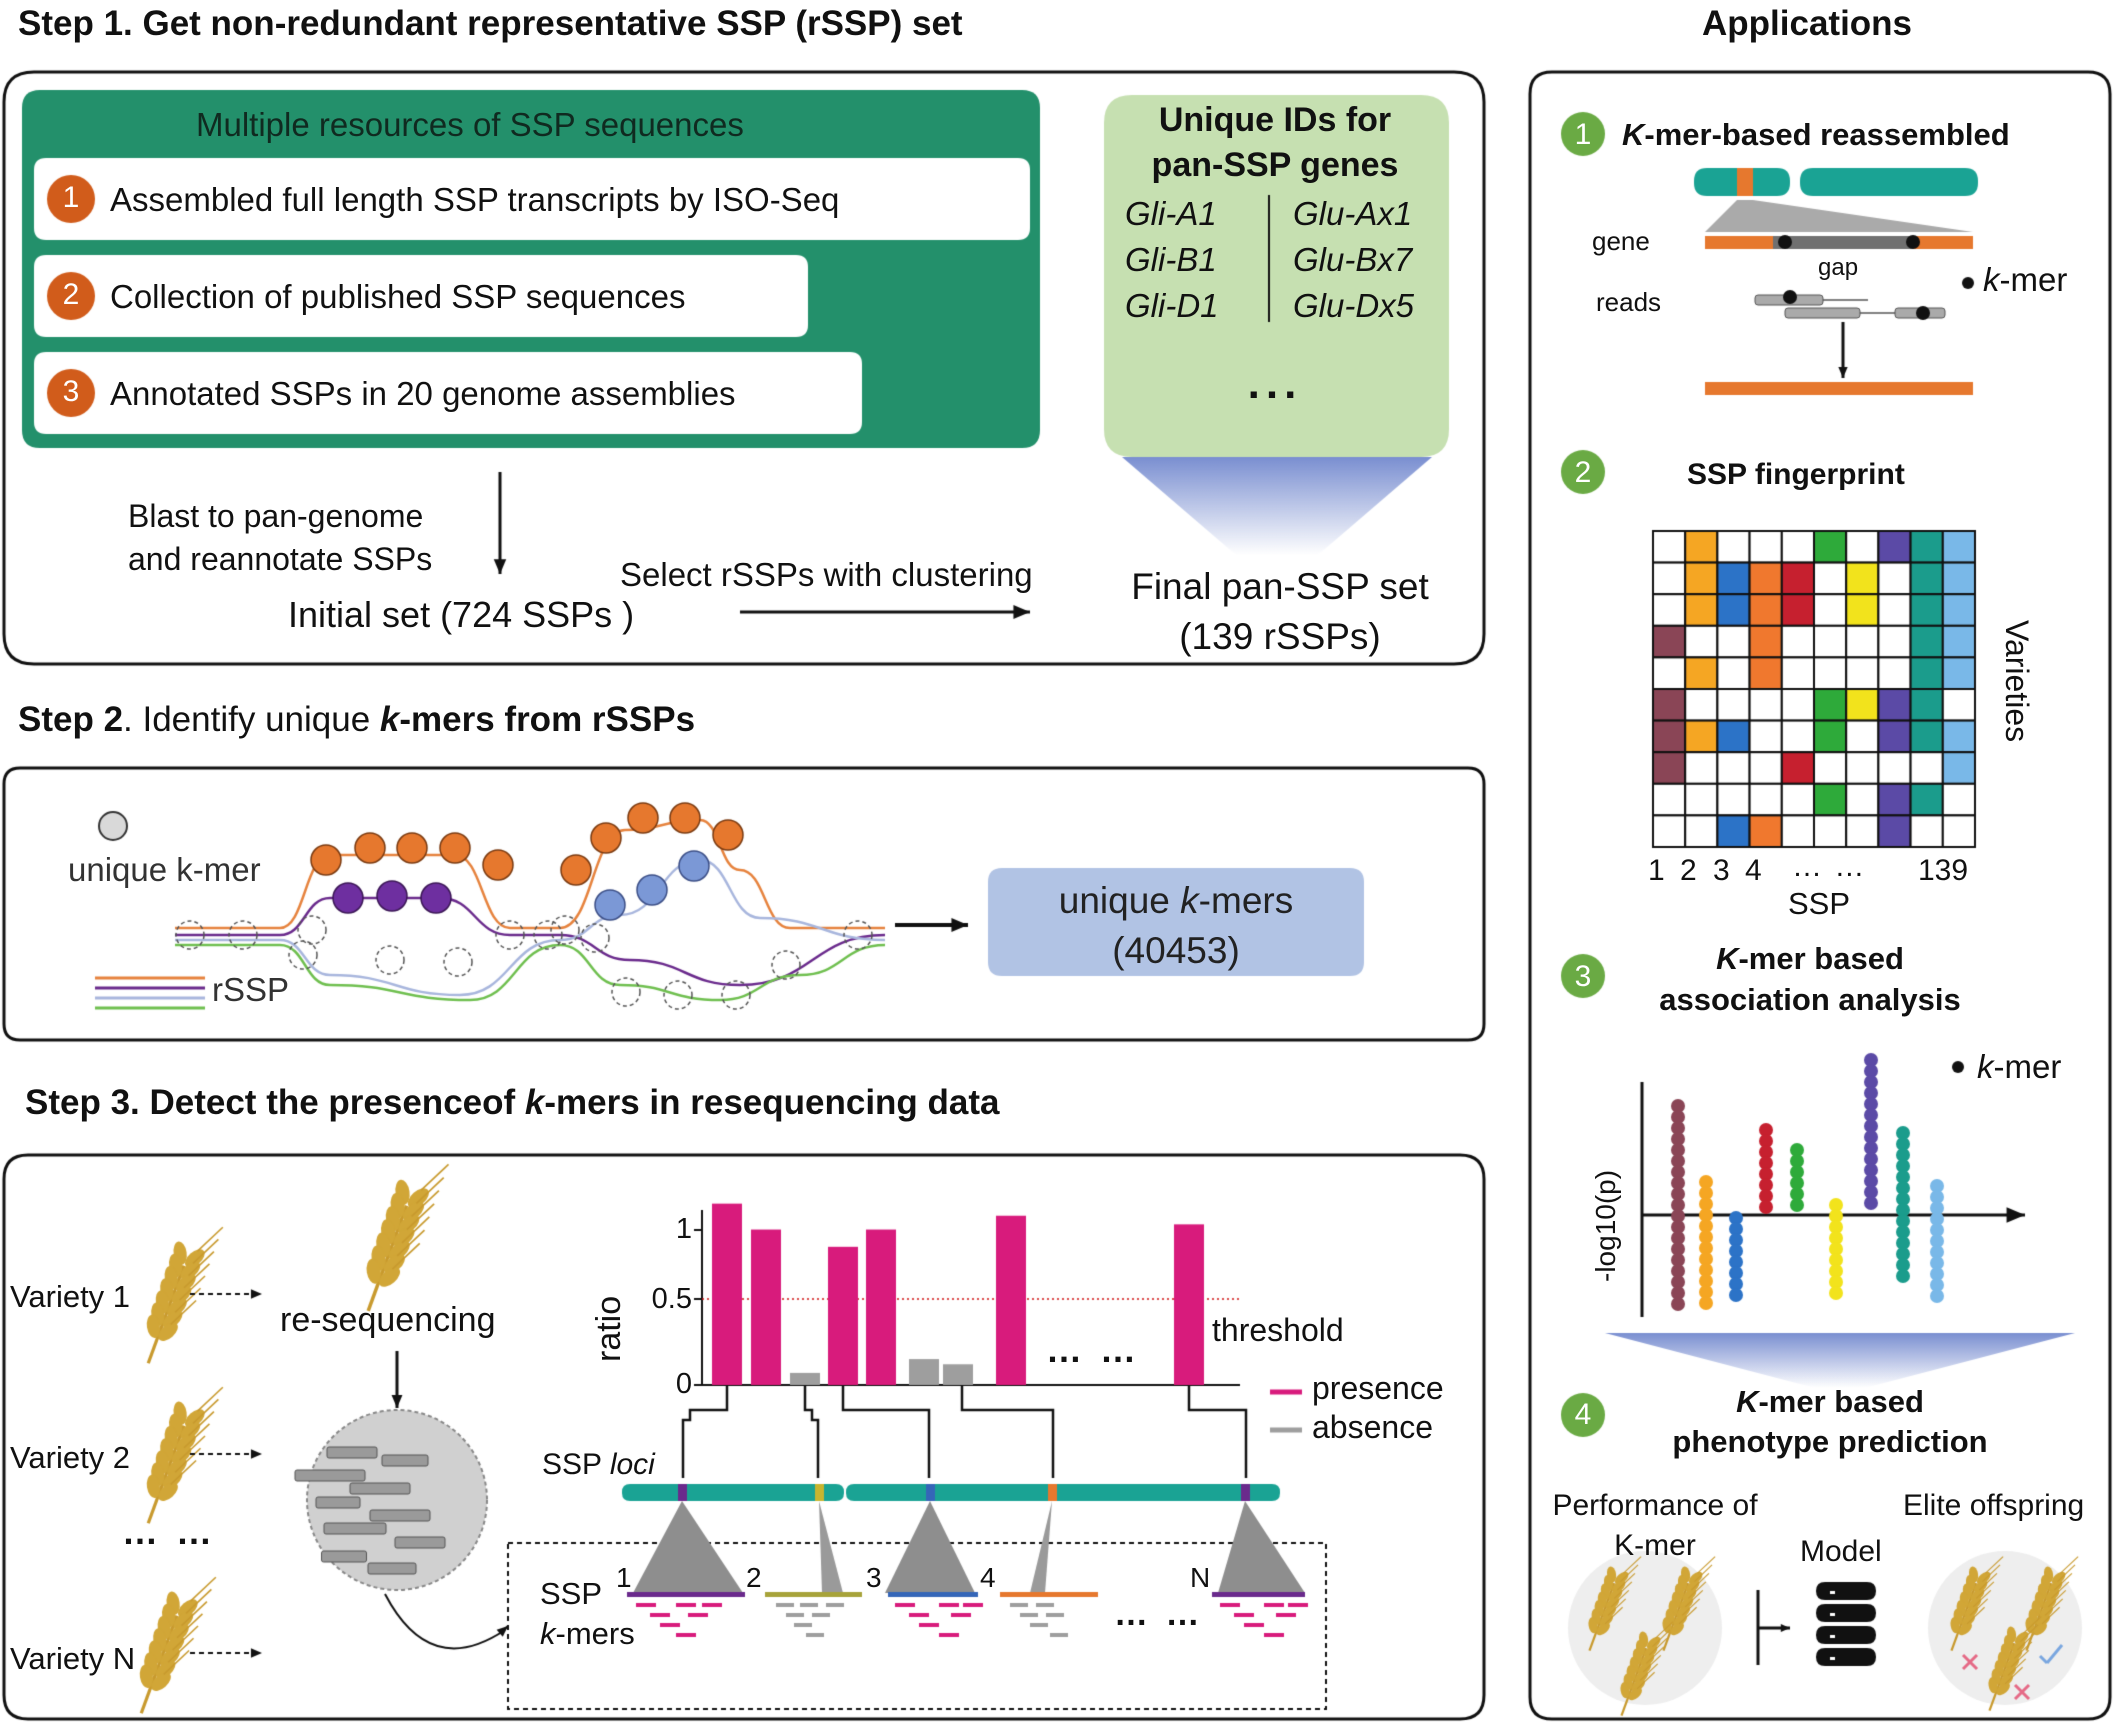  What do you see at coordinates (1354, 305) in the screenshot?
I see `gene-id: Glu-Dx5` at bounding box center [1354, 305].